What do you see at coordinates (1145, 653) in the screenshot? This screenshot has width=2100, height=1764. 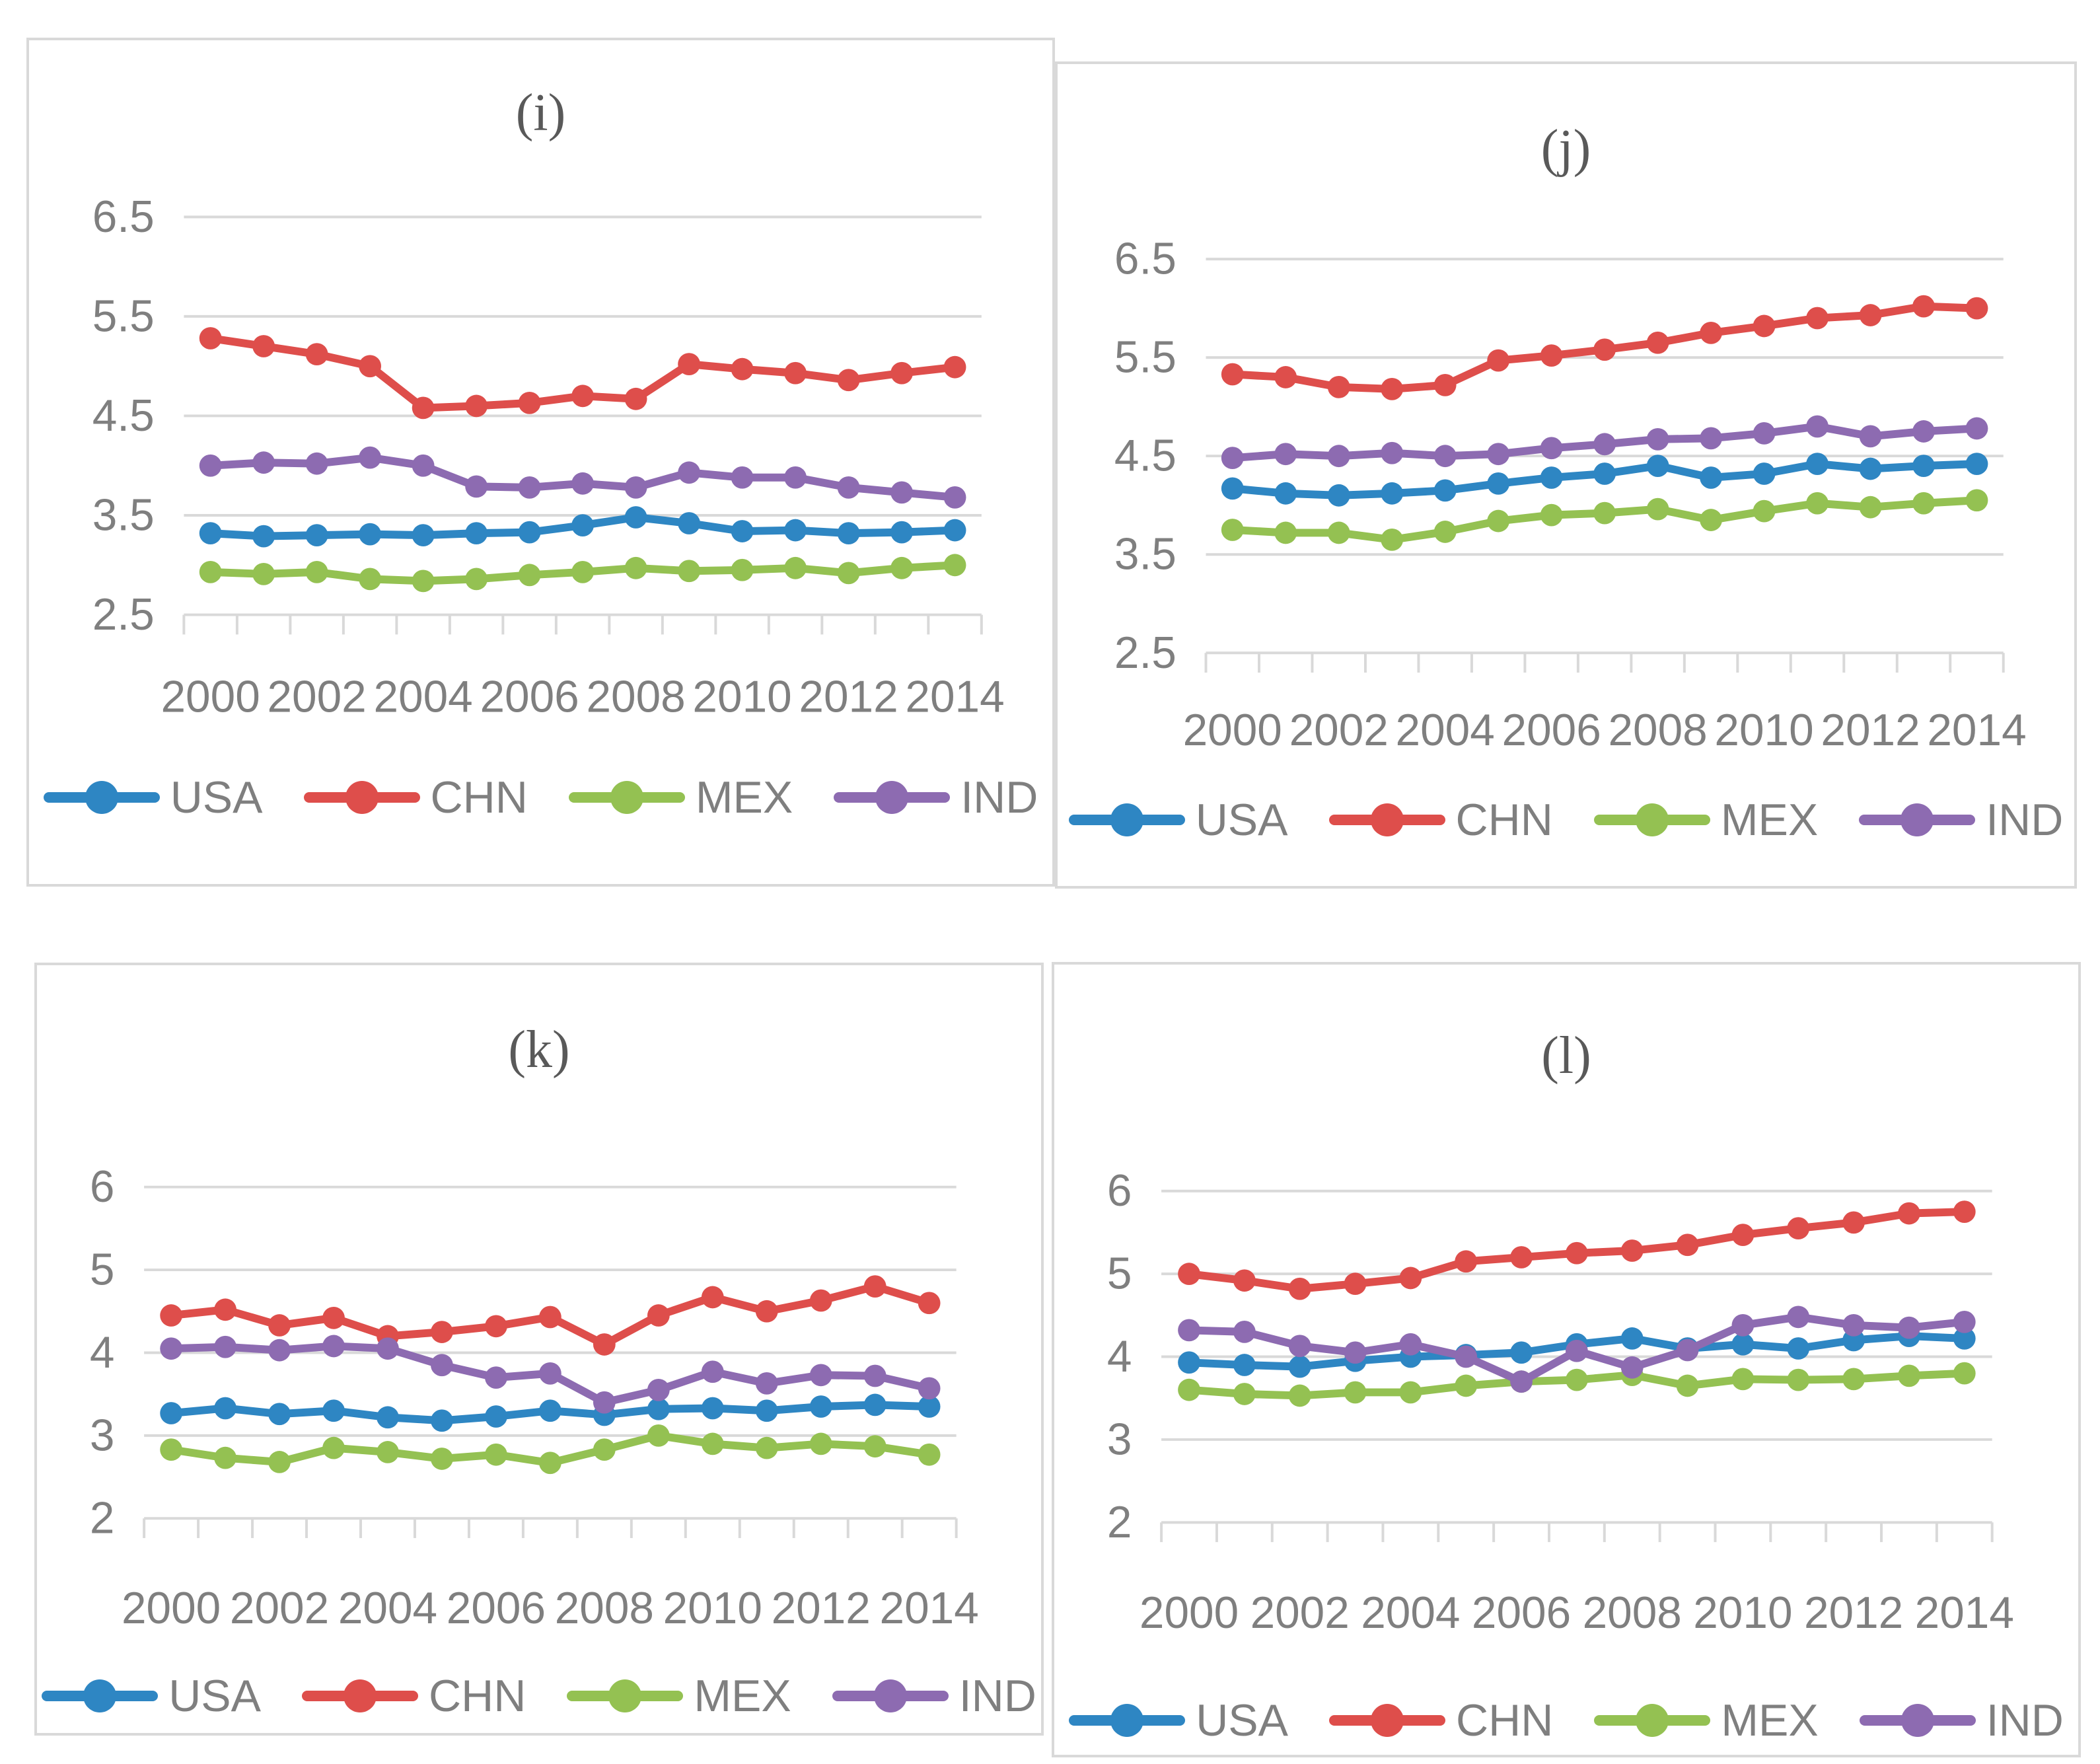 I see `y-tick-label: 2.5` at bounding box center [1145, 653].